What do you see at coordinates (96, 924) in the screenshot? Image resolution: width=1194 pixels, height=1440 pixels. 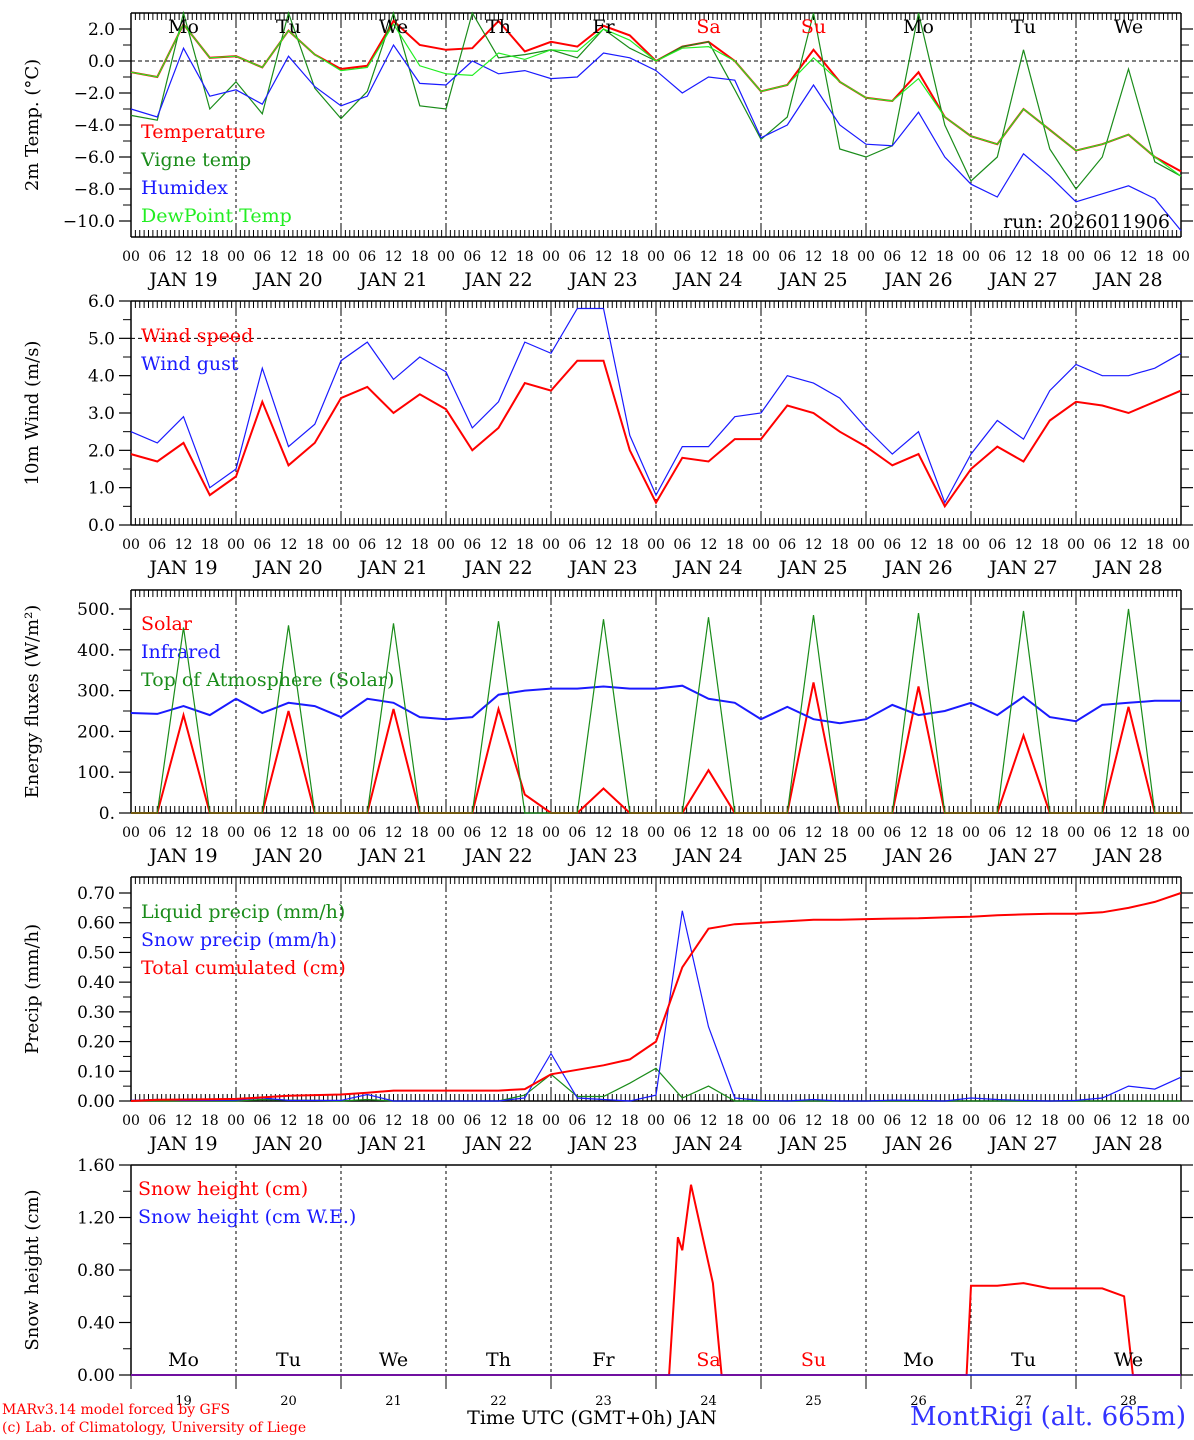 I see `y-tick-label: 0.60` at bounding box center [96, 924].